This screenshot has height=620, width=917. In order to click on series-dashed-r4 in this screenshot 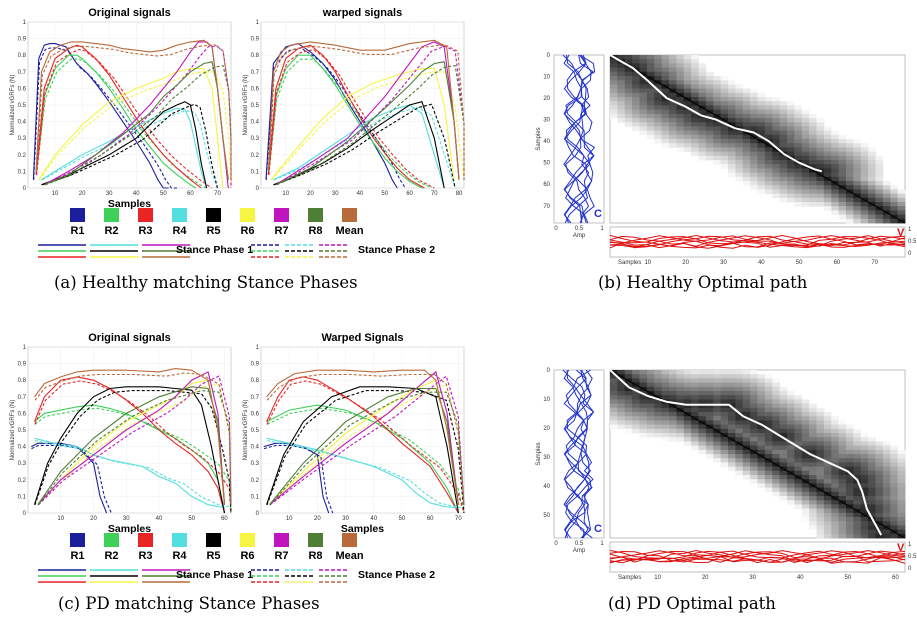, I will do `click(130, 149)`.